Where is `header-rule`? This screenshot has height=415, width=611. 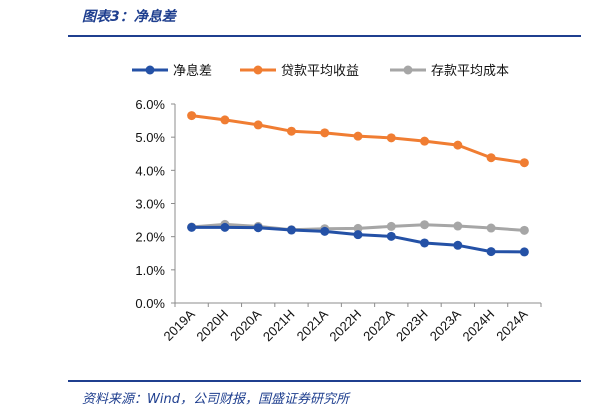
header-rule is located at coordinates (324, 36).